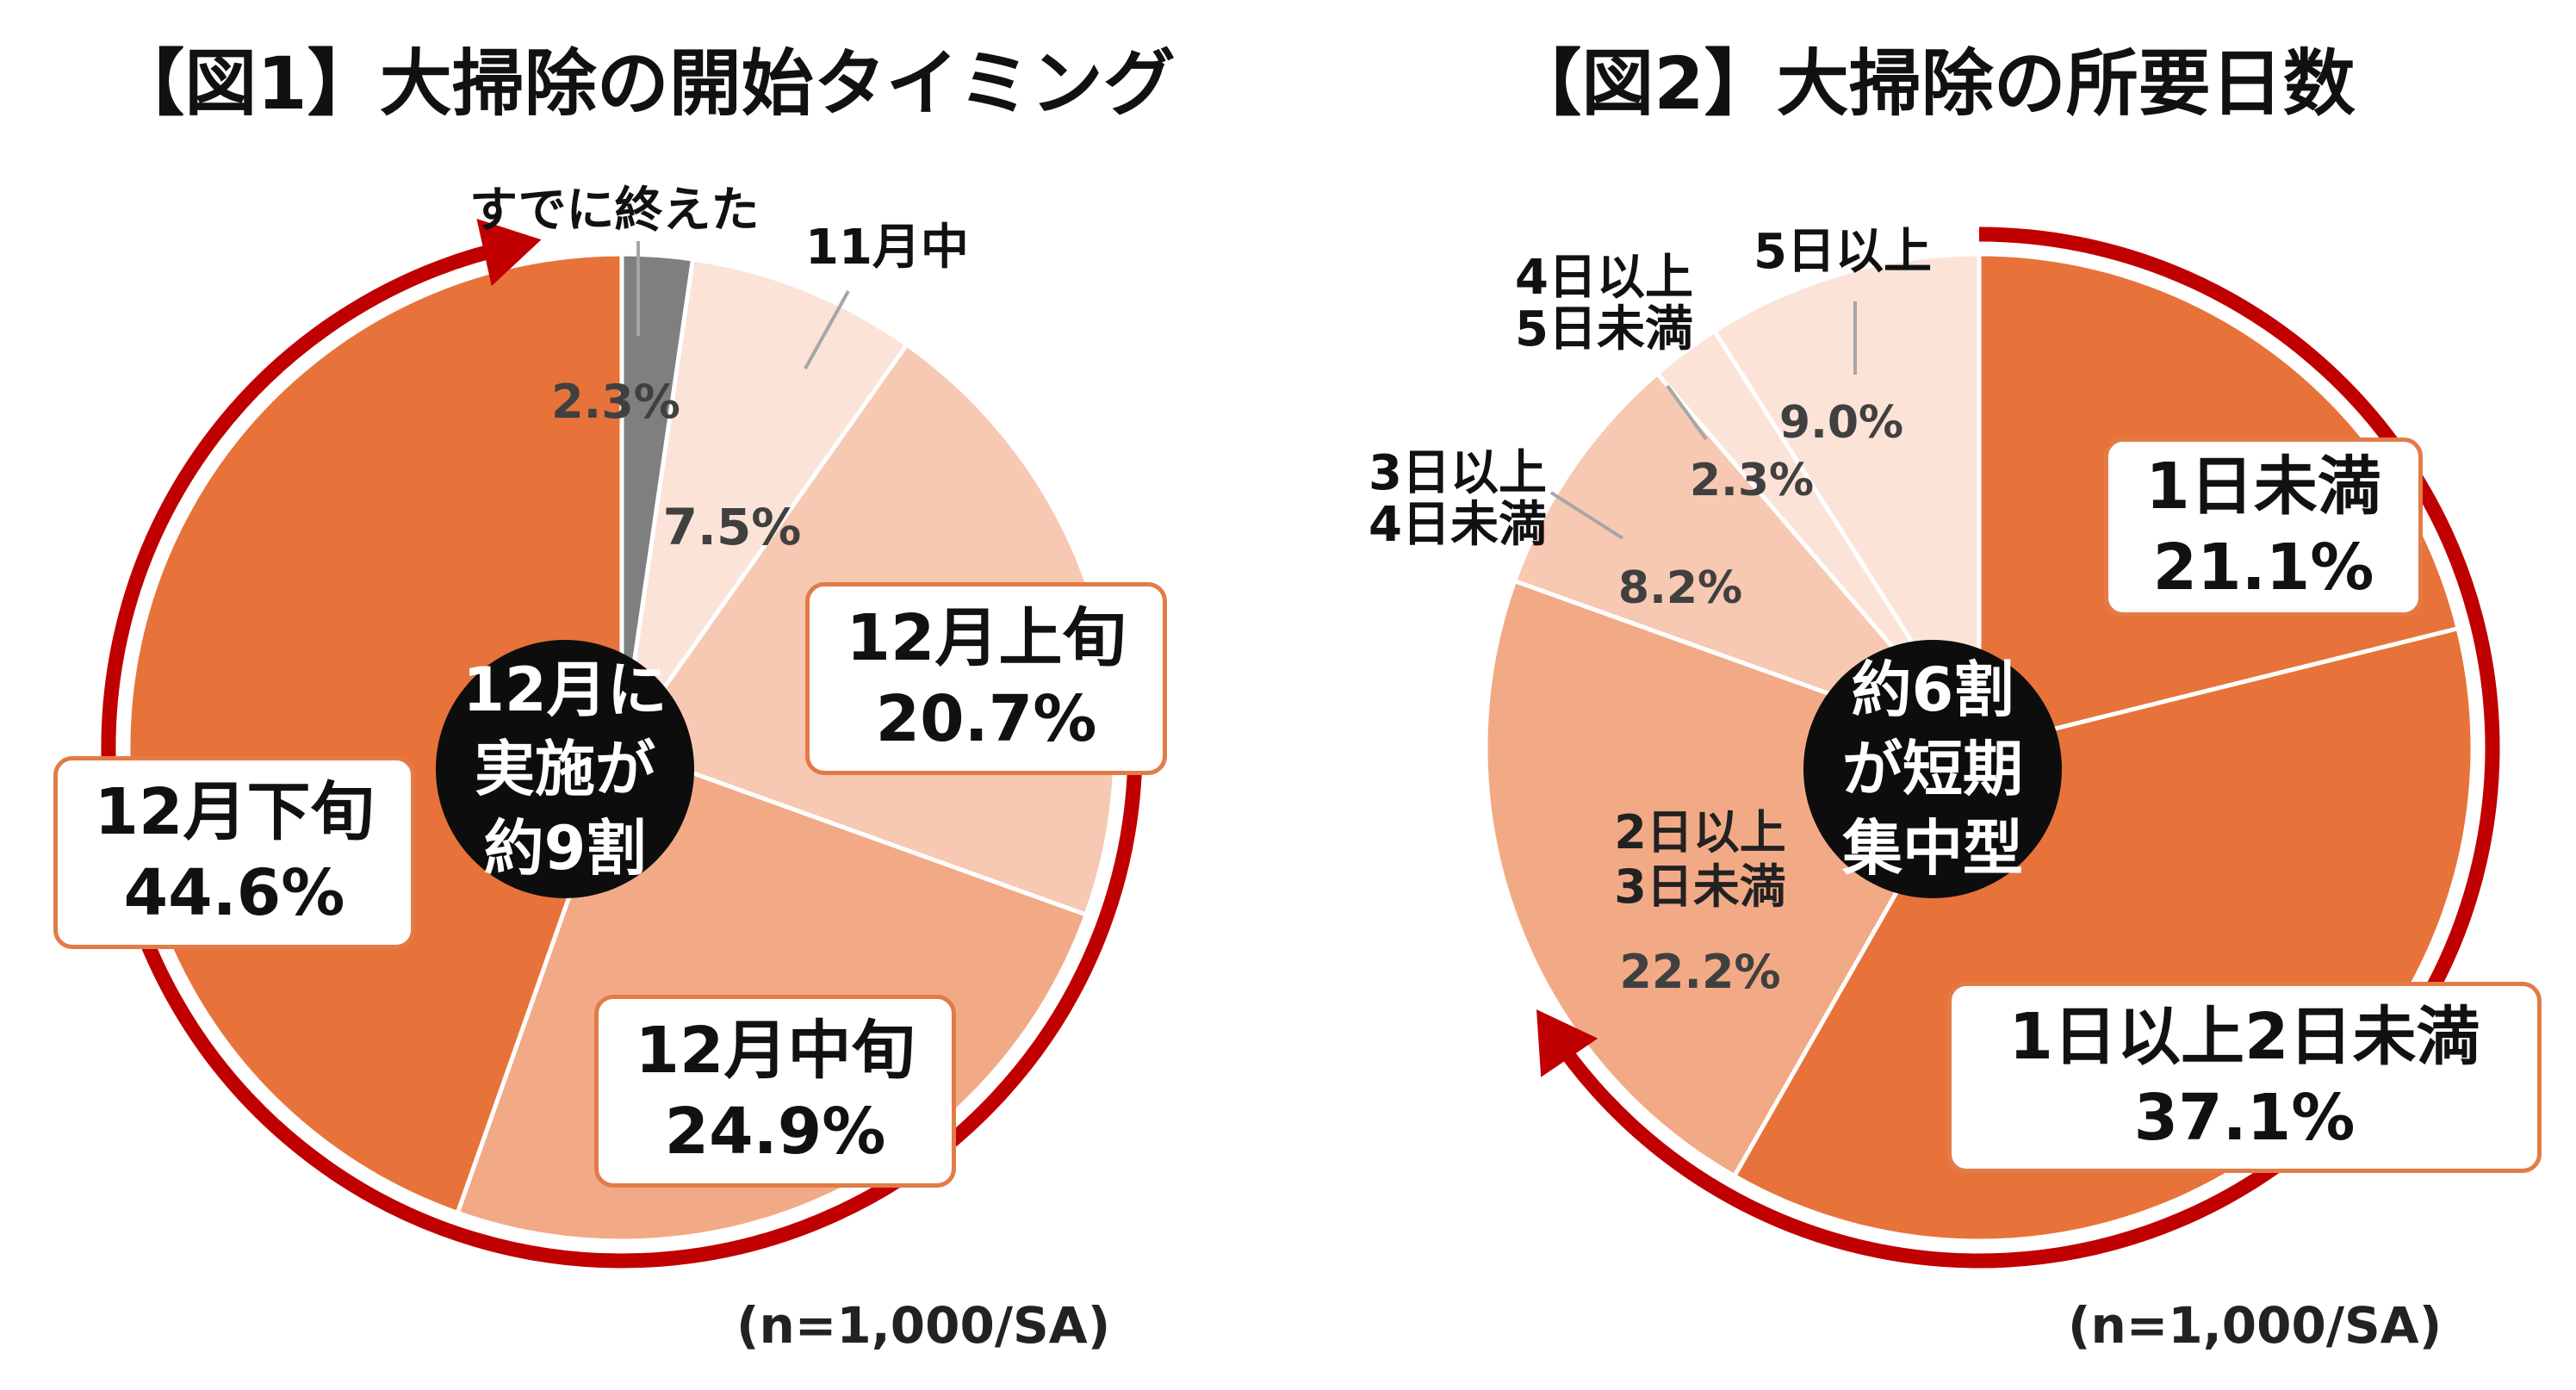  I want to click on figure-1-center-summary: 12月に 実施が 約9割, so click(565, 769).